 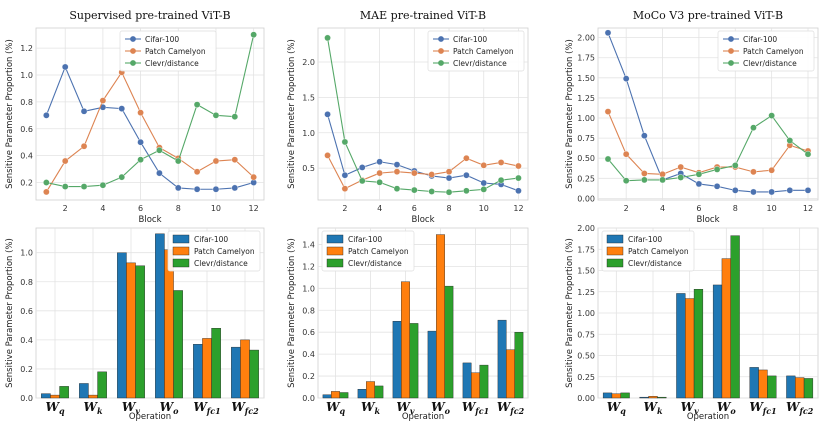 What do you see at coordinates (770, 63) in the screenshot?
I see `legend-label: Clevr/distance` at bounding box center [770, 63].